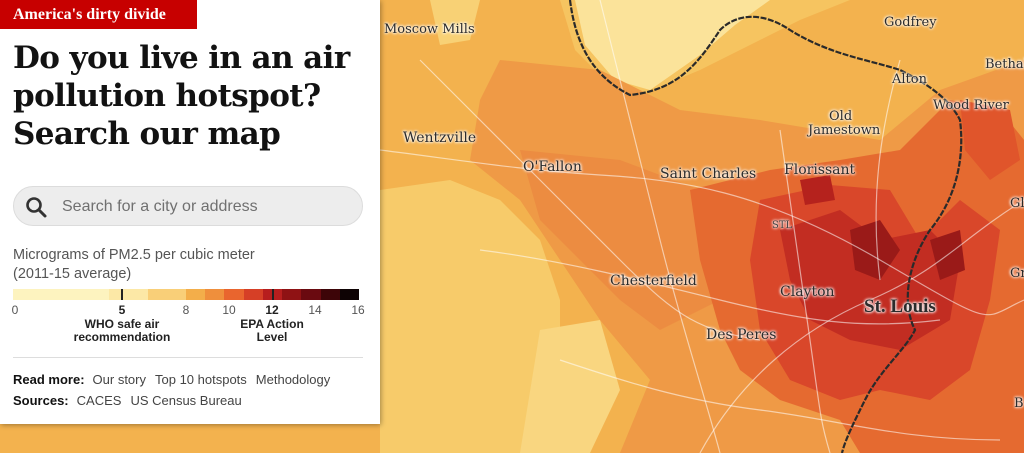  Describe the element at coordinates (273, 294) in the screenshot. I see `epa-marker` at that location.